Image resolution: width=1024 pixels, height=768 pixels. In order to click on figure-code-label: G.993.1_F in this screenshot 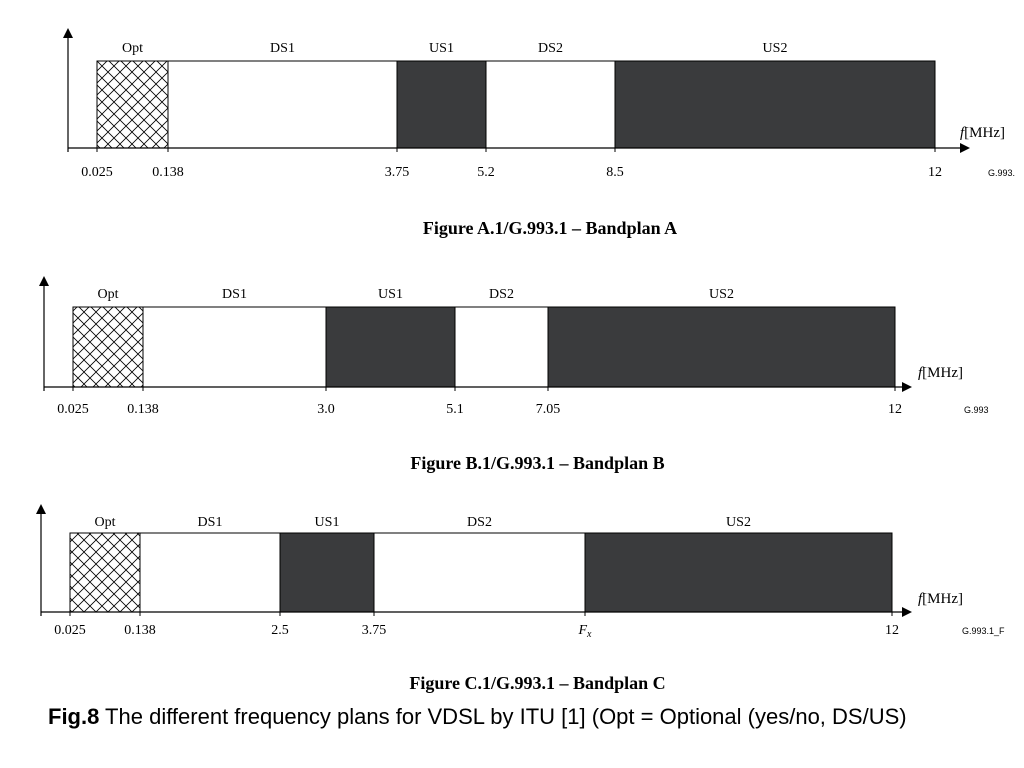, I will do `click(983, 631)`.